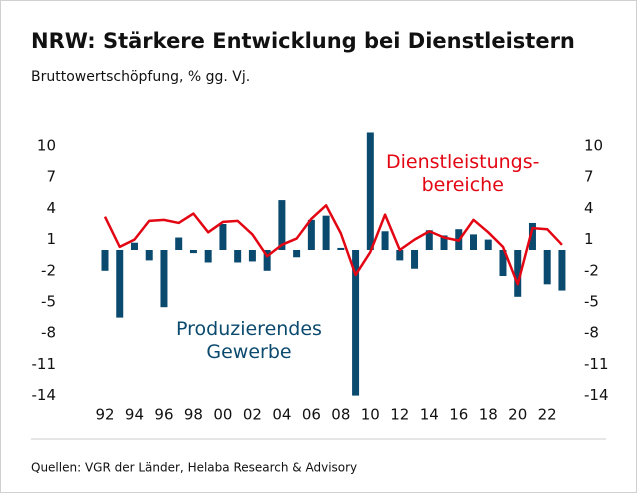 This screenshot has height=493, width=637. What do you see at coordinates (193, 415) in the screenshot?
I see `x-tick-label: 98` at bounding box center [193, 415].